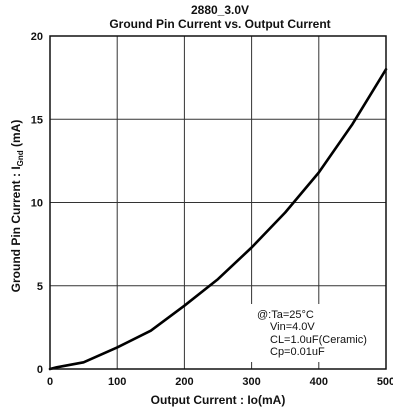 The width and height of the screenshot is (393, 412). I want to click on y-tick-label: 20, so click(37, 37).